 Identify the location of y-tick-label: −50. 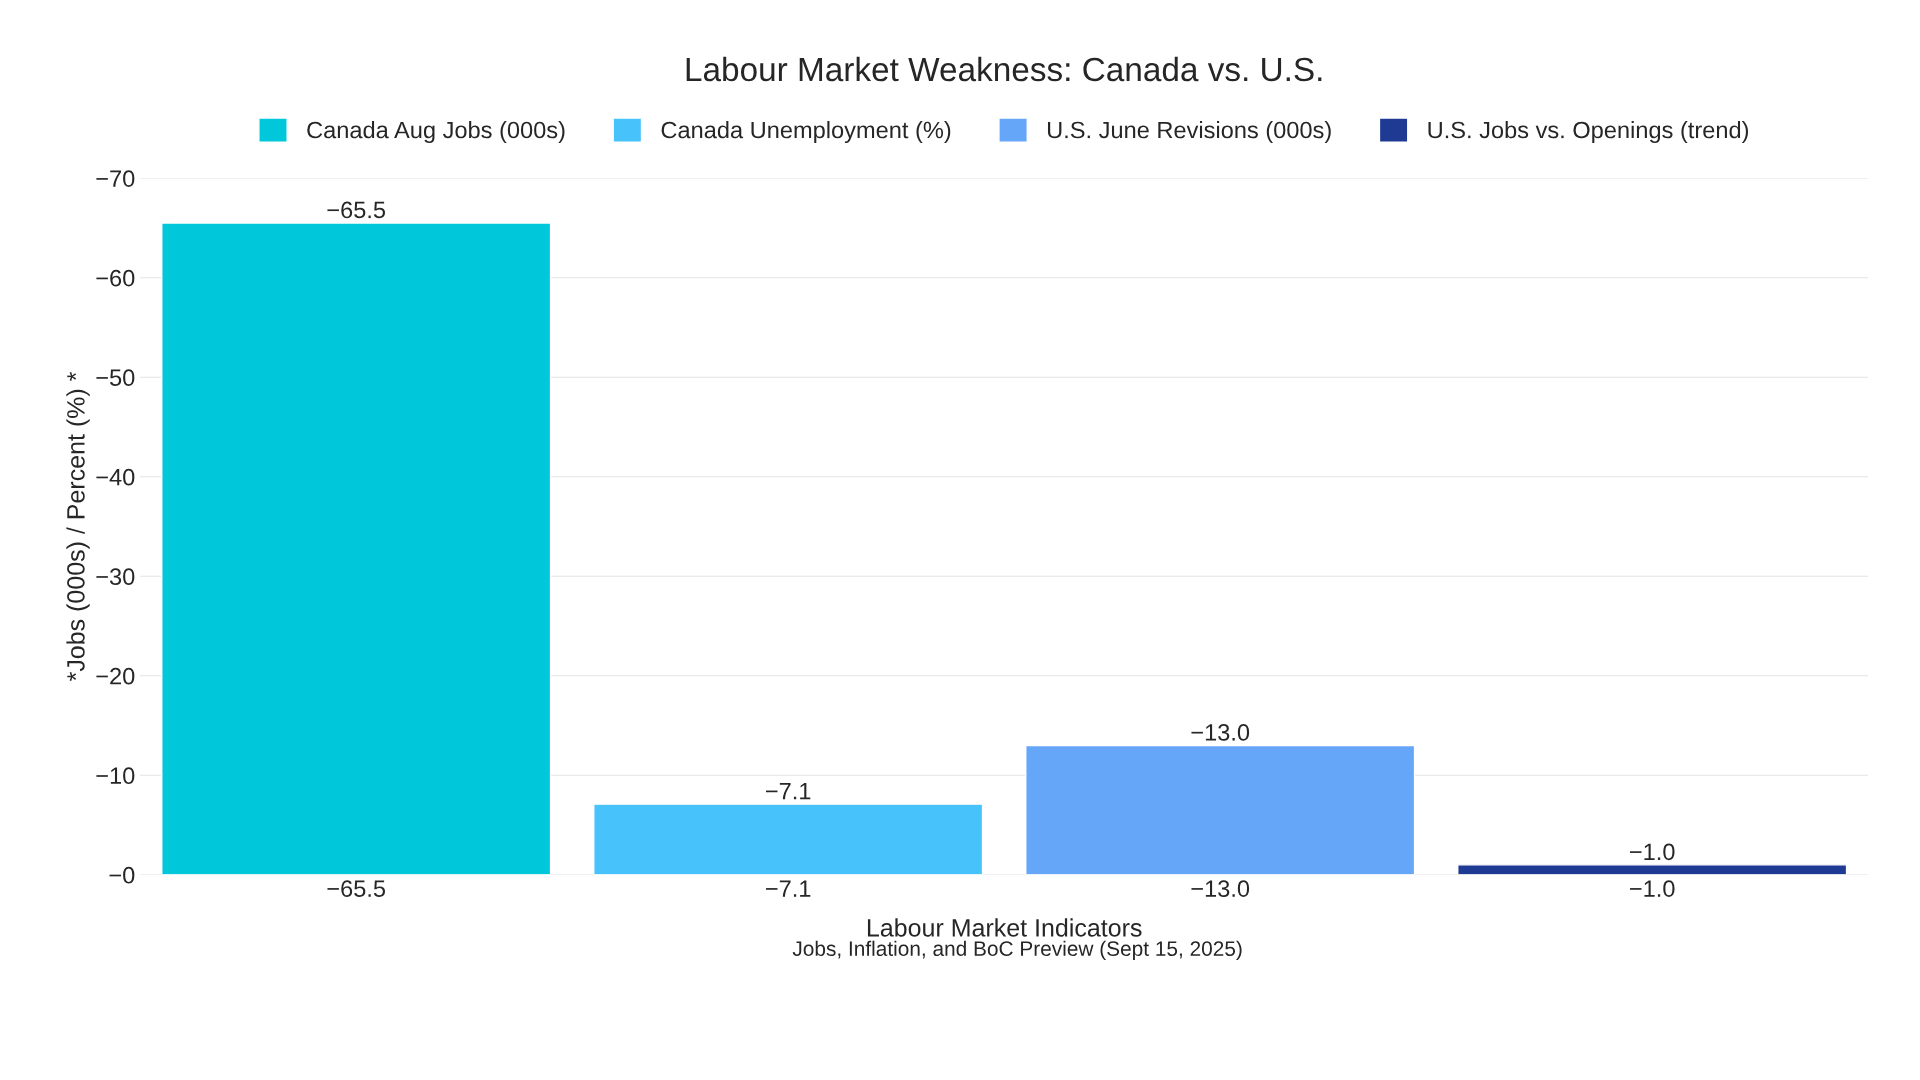
(115, 378).